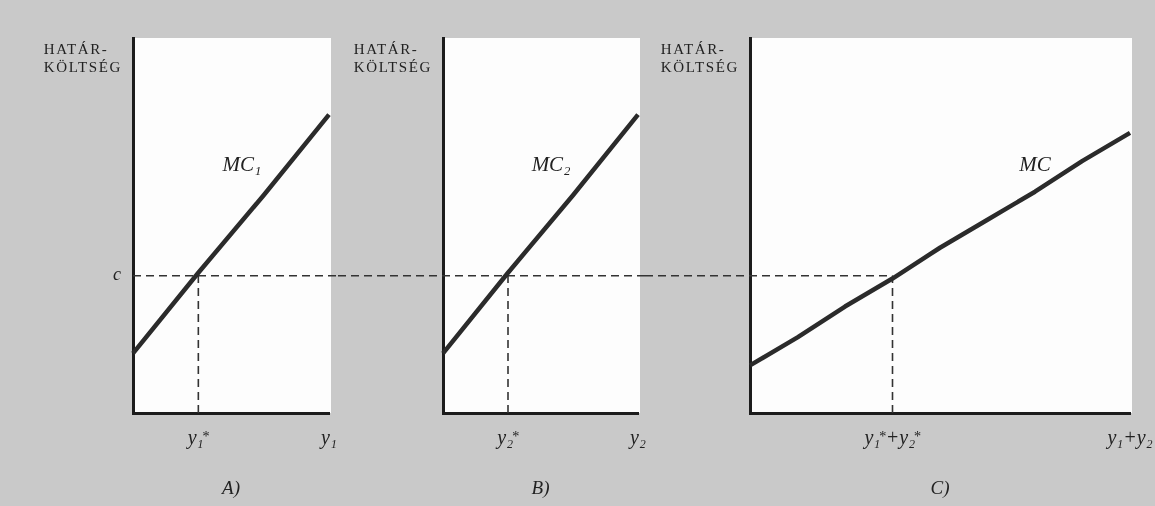  What do you see at coordinates (241, 164) in the screenshot?
I see `series-label: MC₁` at bounding box center [241, 164].